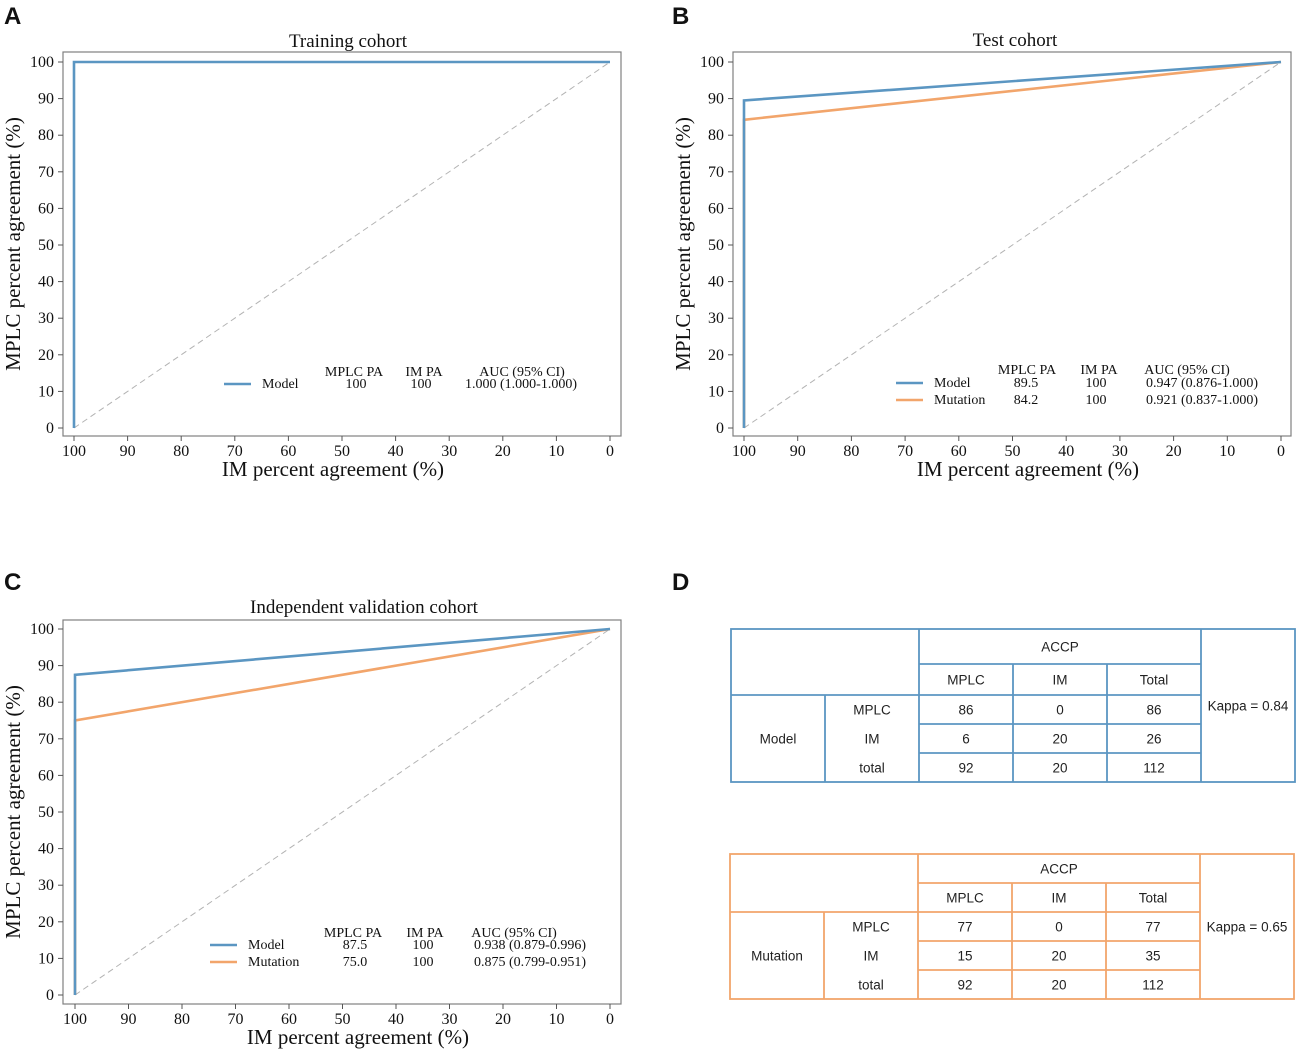 The height and width of the screenshot is (1050, 1299). I want to click on table-cell: 35, so click(1152, 956).